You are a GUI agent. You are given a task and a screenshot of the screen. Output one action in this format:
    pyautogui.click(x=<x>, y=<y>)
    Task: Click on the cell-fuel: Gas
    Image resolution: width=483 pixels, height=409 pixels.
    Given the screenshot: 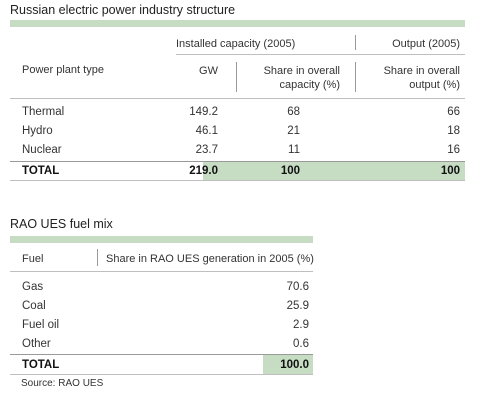 What is the action you would take?
    pyautogui.click(x=33, y=287)
    